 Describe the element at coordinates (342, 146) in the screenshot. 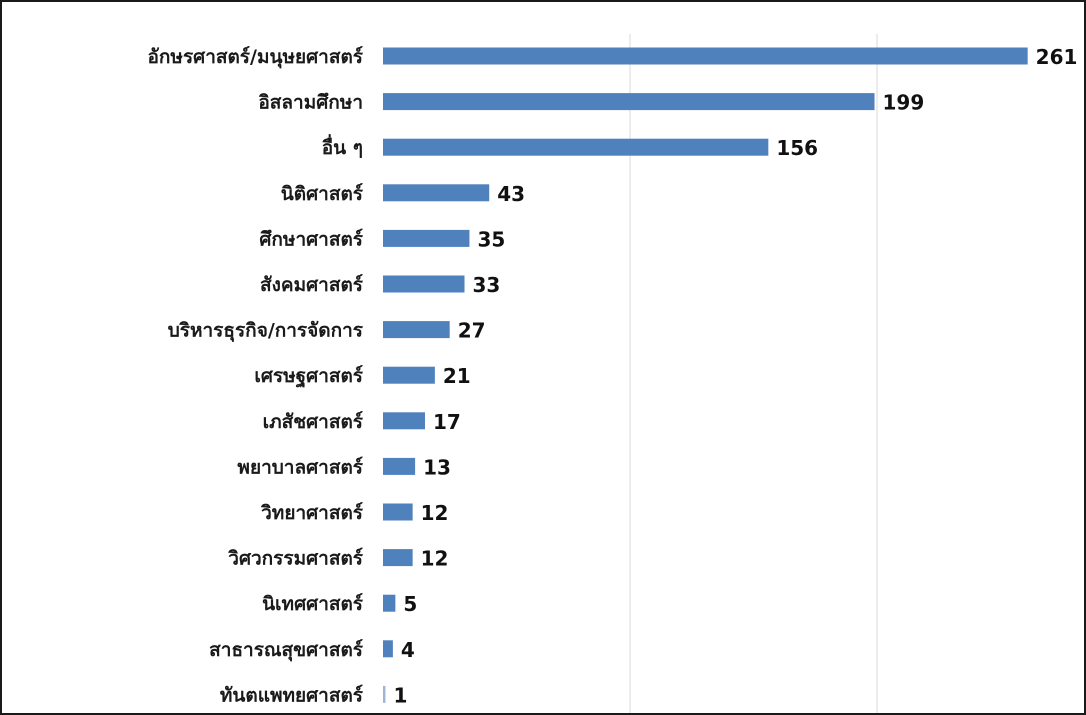

I see `category-label: อื่น ๆ` at that location.